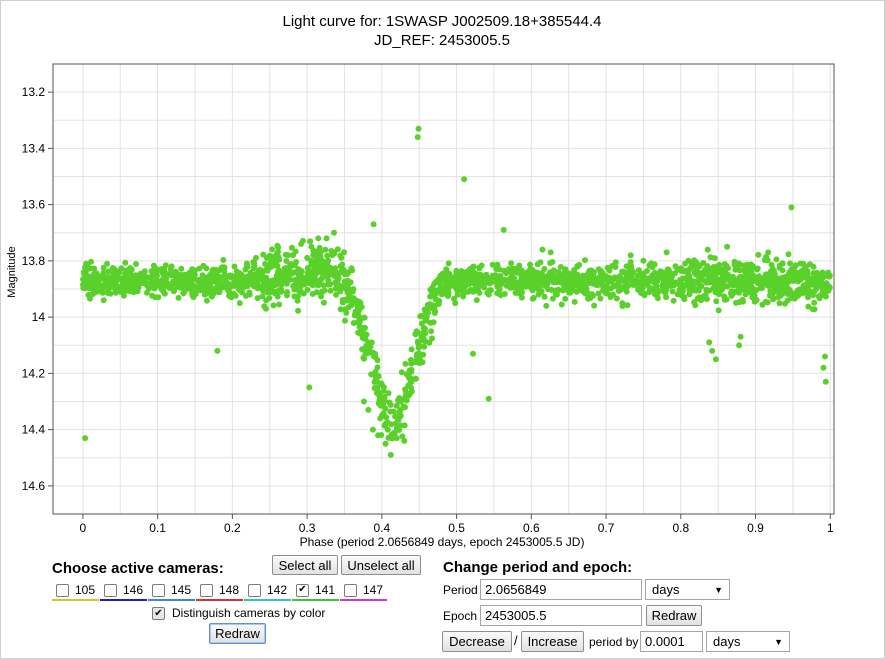  What do you see at coordinates (229, 590) in the screenshot?
I see `camera-label: 148` at bounding box center [229, 590].